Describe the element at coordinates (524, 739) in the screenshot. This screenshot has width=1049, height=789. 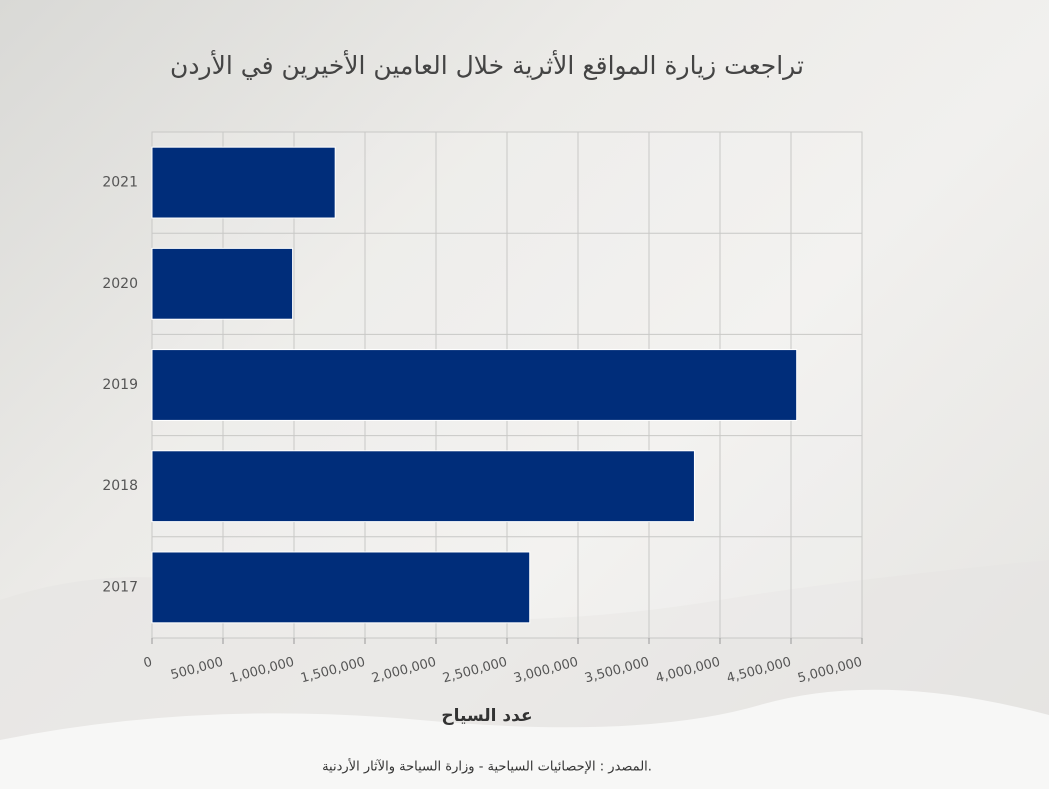
I see `torn-paper` at that location.